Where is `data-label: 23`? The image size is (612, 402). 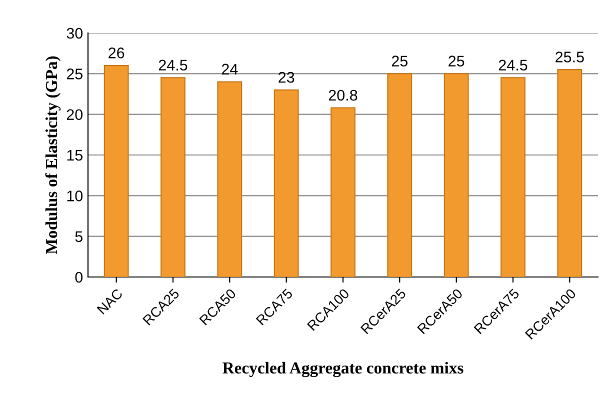
data-label: 23 is located at coordinates (286, 77).